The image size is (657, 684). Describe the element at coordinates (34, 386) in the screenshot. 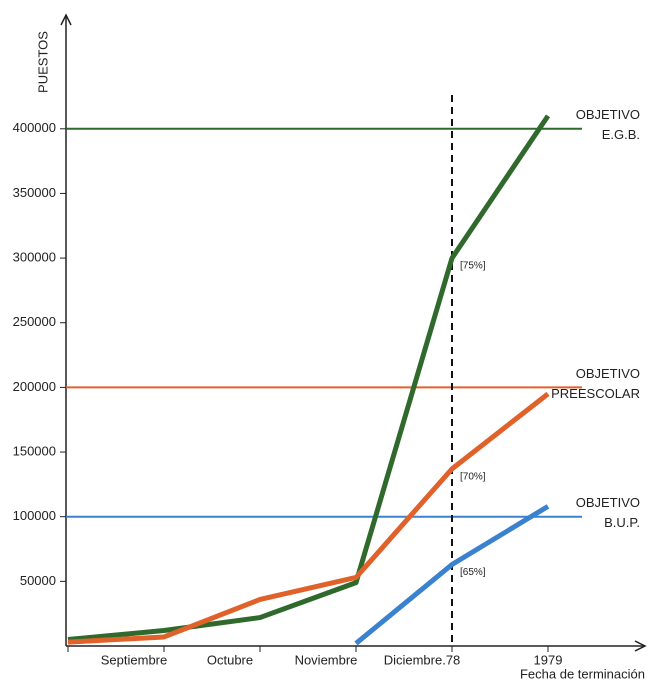

I see `y-tick-label: 200000` at that location.